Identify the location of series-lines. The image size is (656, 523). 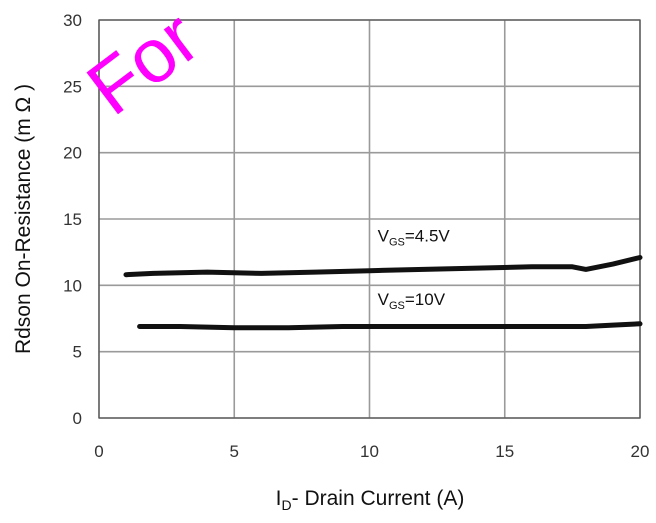
(383, 293).